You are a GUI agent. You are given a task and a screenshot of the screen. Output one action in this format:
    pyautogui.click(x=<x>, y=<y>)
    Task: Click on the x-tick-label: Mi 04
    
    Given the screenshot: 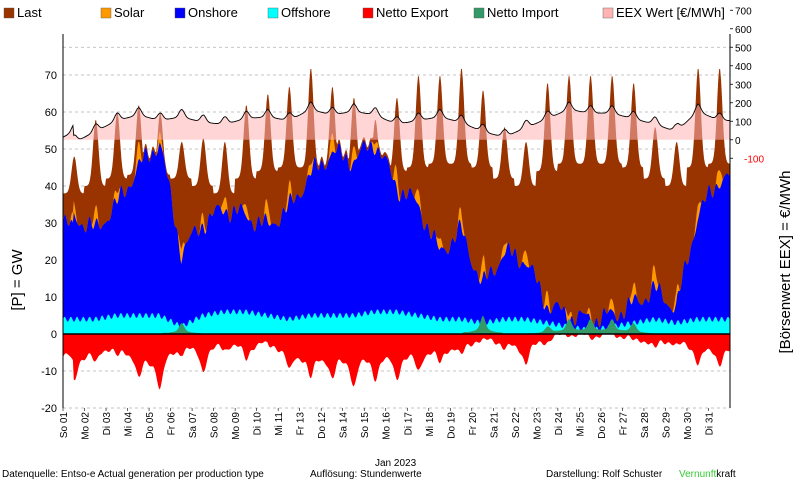 What is the action you would take?
    pyautogui.click(x=129, y=424)
    